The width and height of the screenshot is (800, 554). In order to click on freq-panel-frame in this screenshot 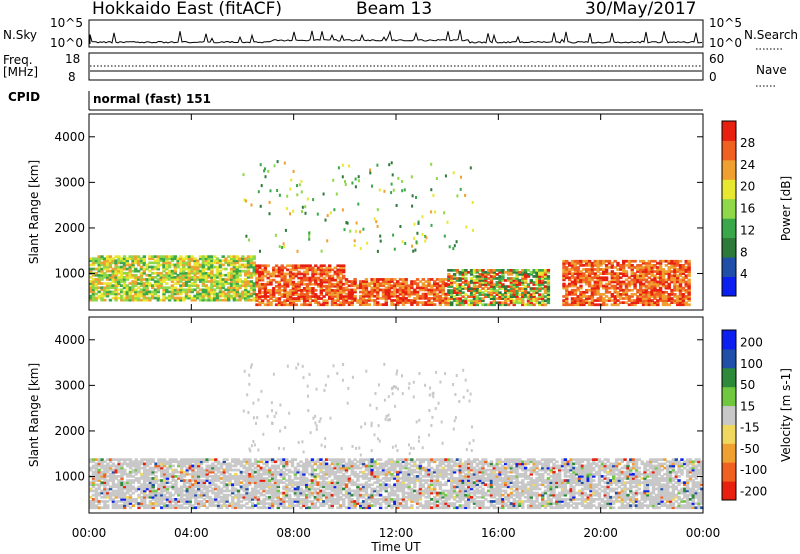, I will do `click(396, 66)`.